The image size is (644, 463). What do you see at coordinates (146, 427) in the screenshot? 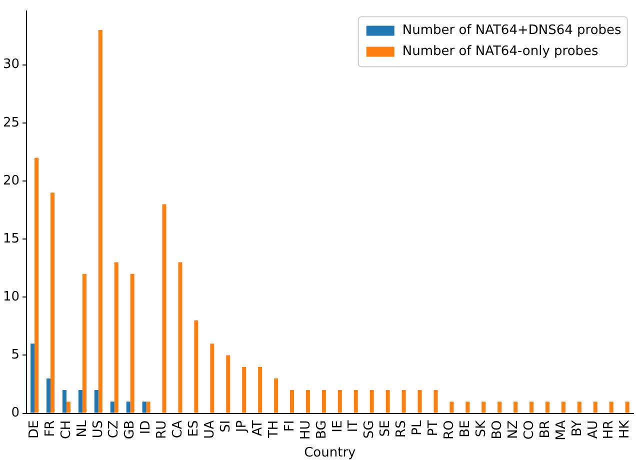
I see `x-tick-label: ID` at bounding box center [146, 427].